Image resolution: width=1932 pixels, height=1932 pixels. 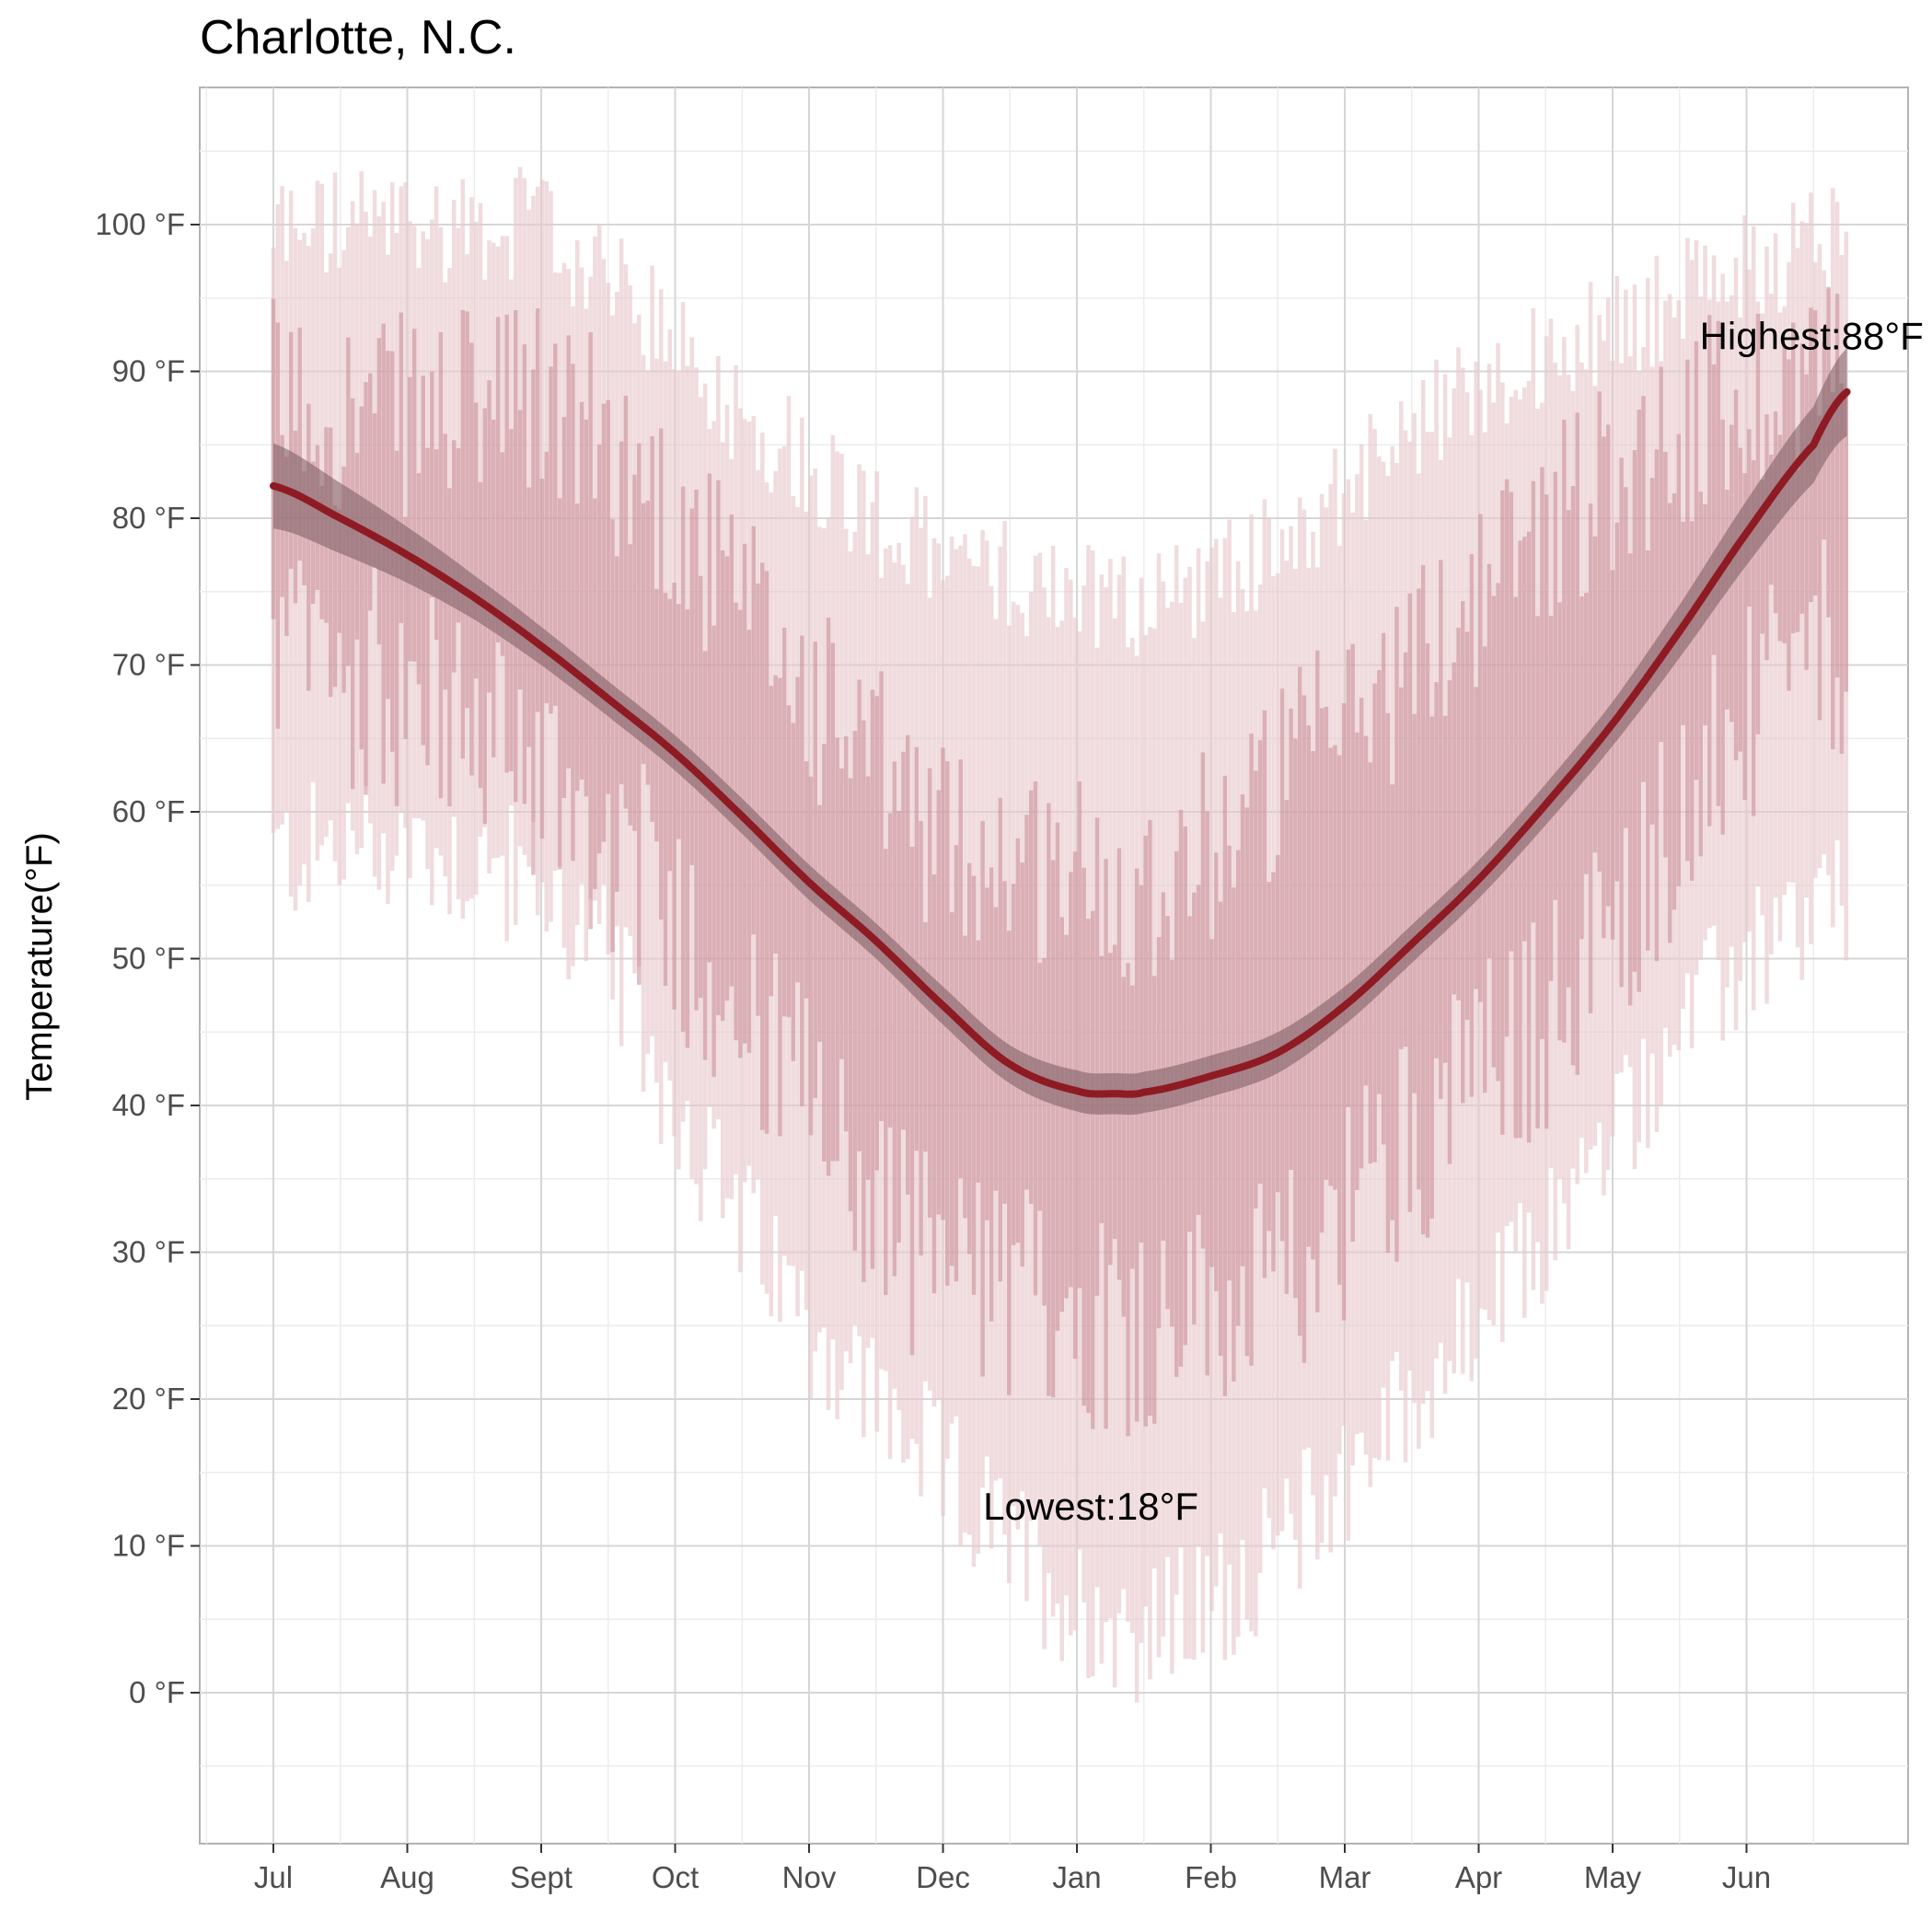 What do you see at coordinates (149, 371) in the screenshot?
I see `y-tick-label: 90 °F` at bounding box center [149, 371].